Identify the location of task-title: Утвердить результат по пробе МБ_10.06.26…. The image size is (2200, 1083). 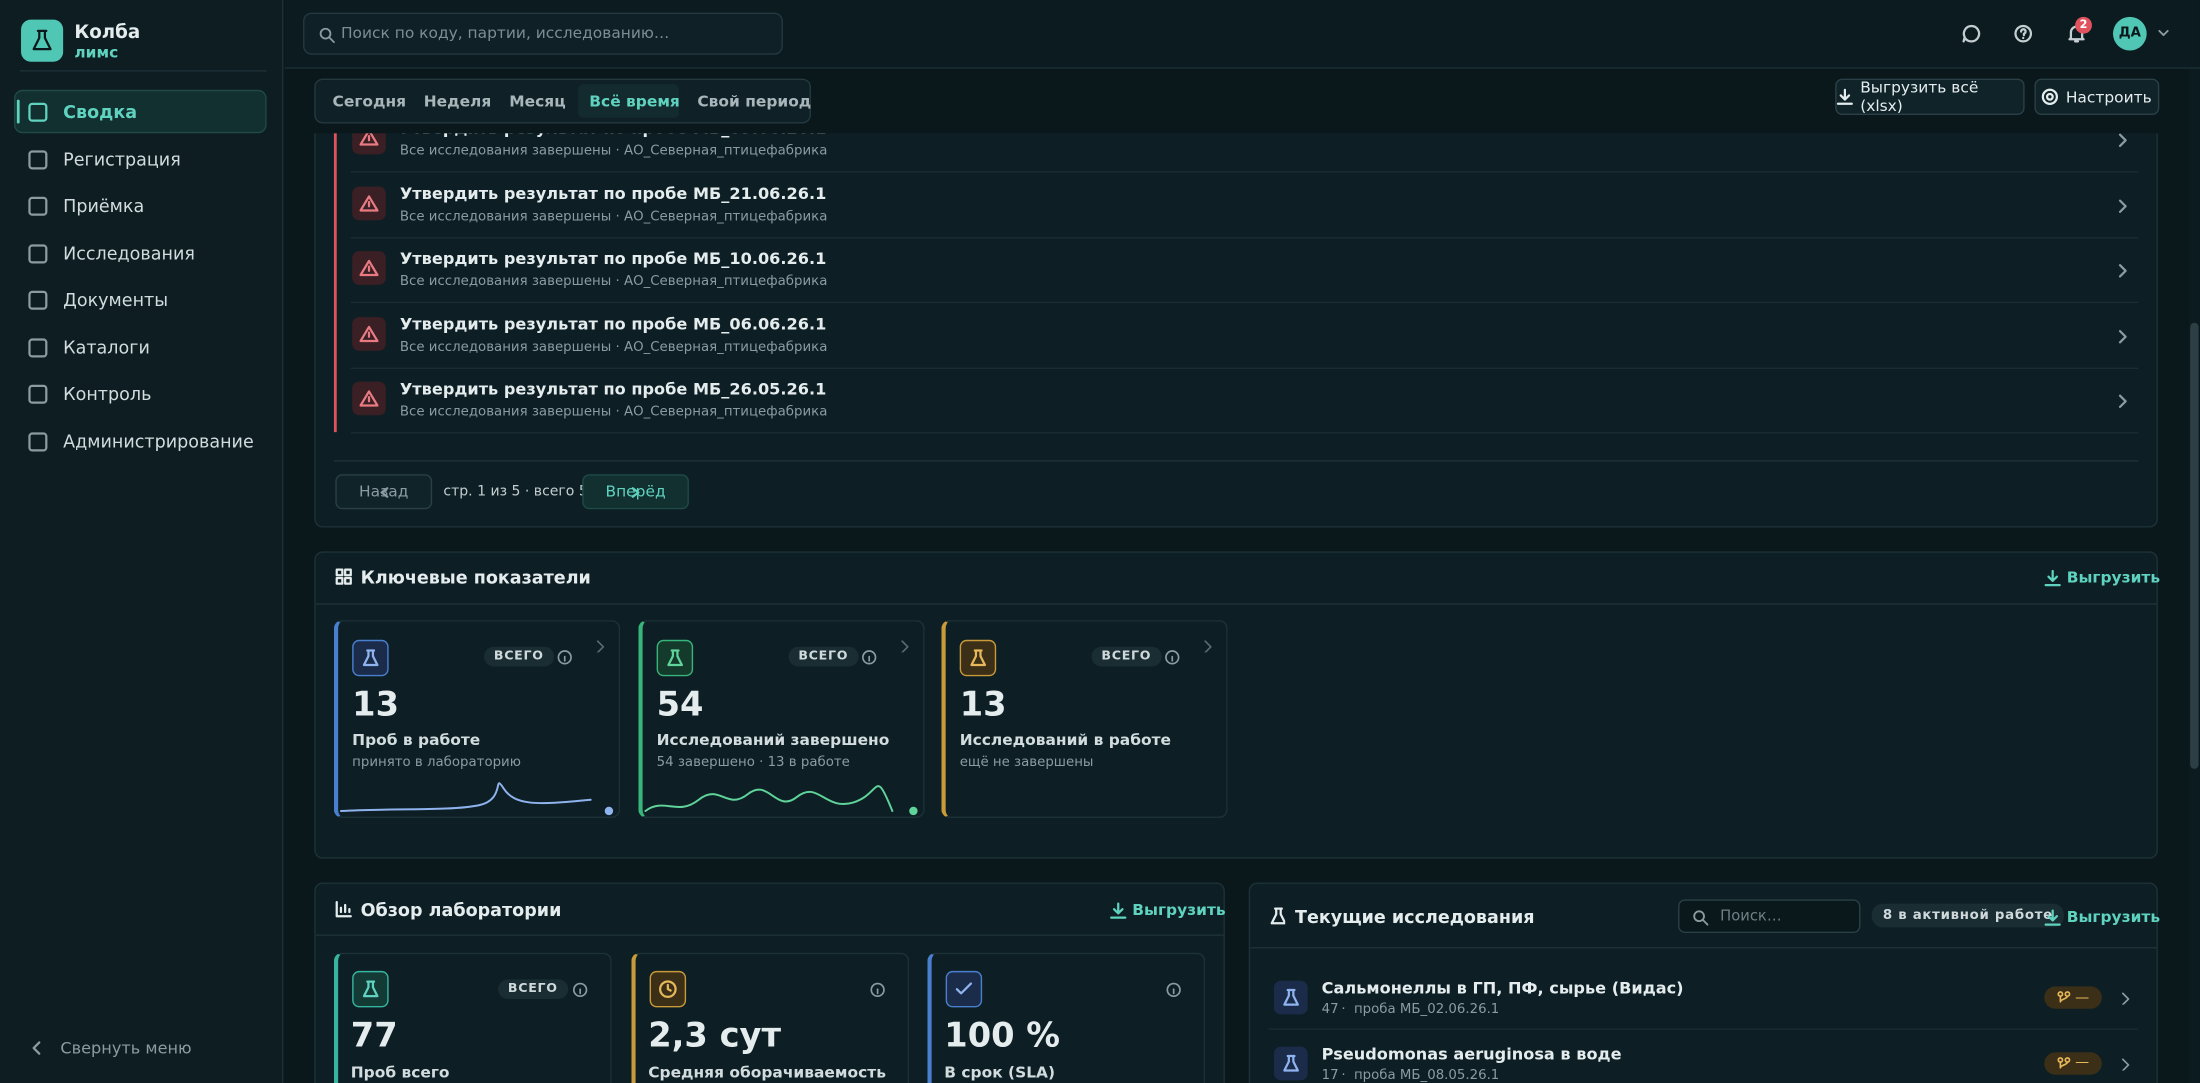
(613, 258).